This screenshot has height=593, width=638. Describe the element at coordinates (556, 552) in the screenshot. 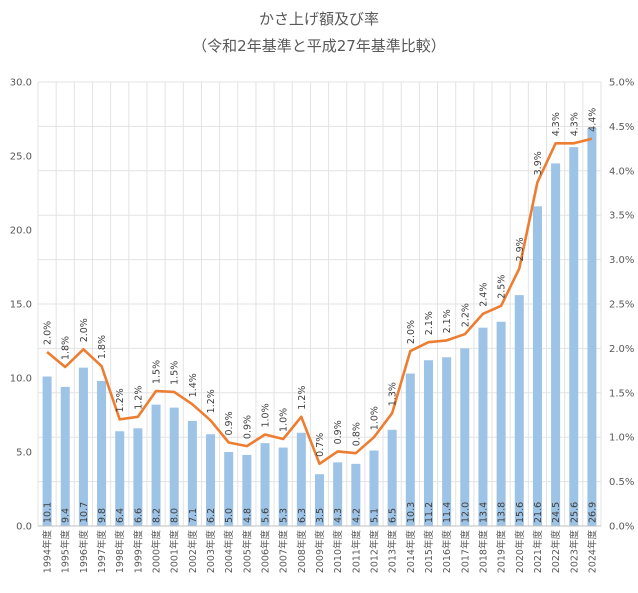

I see `x-axis-tick-label: 2022年度` at that location.